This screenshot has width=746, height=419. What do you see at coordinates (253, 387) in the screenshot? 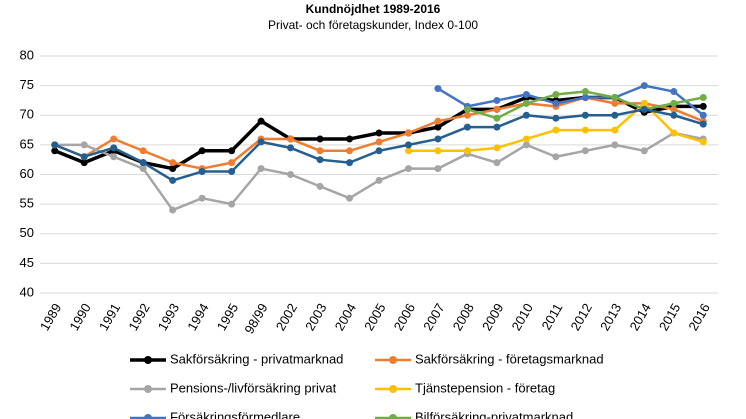
I see `legend-label: Pensions-/livförsäkring privat` at bounding box center [253, 387].